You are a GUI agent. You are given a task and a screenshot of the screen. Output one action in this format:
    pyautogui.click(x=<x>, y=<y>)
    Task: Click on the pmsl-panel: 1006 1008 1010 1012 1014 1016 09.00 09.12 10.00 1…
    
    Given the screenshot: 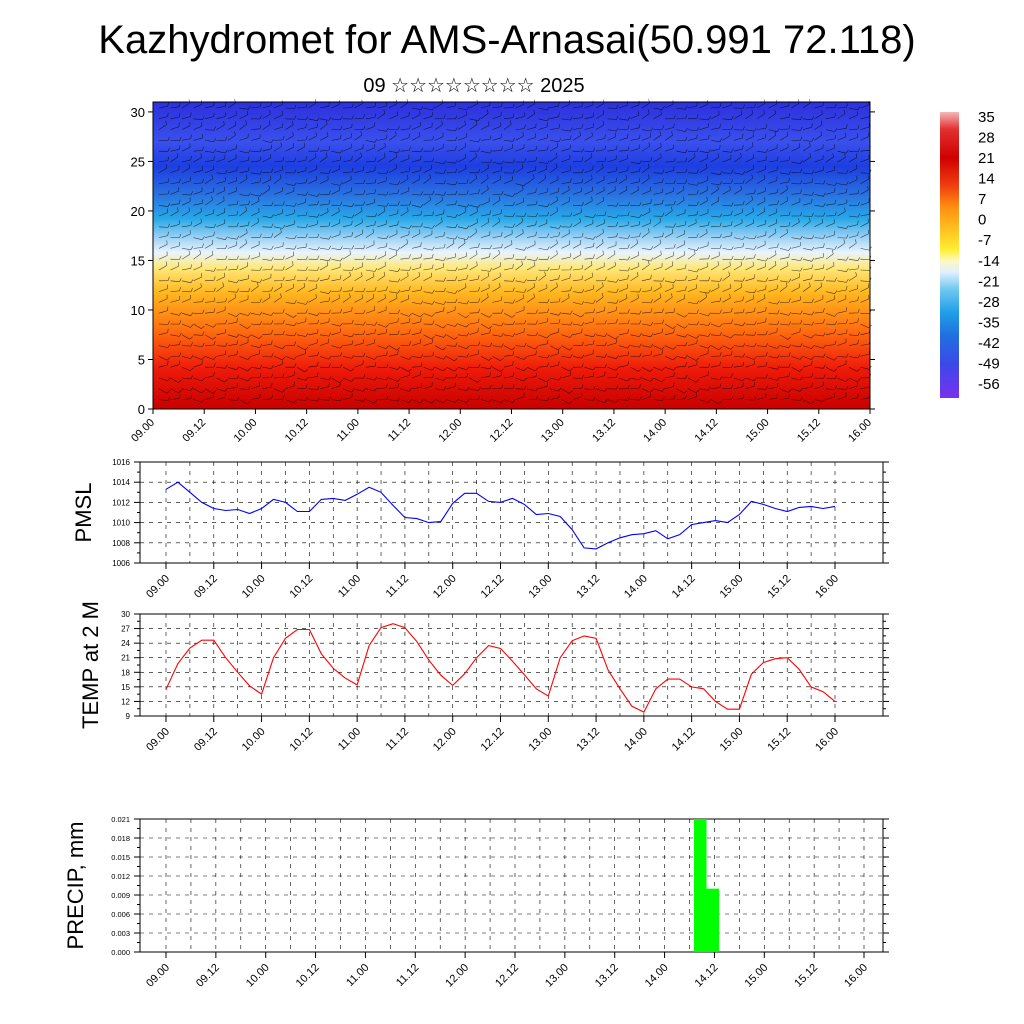 What is the action you would take?
    pyautogui.click(x=480, y=529)
    